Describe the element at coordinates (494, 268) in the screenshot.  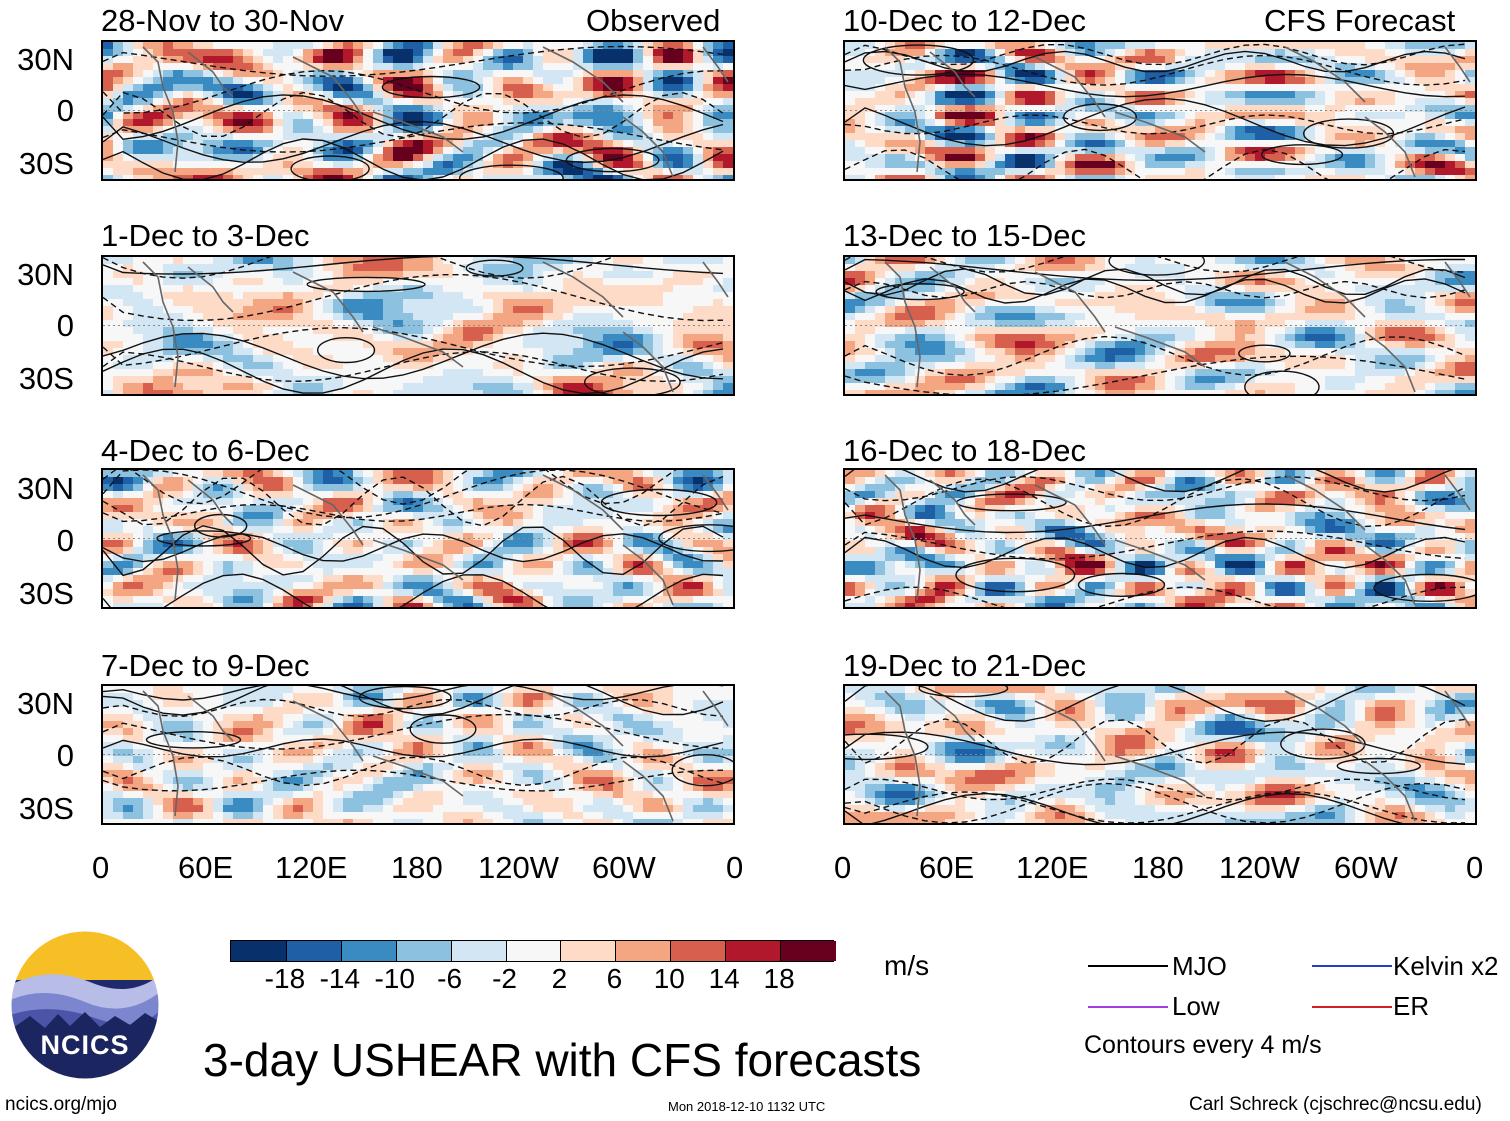
I see `mjo-closed-contour` at that location.